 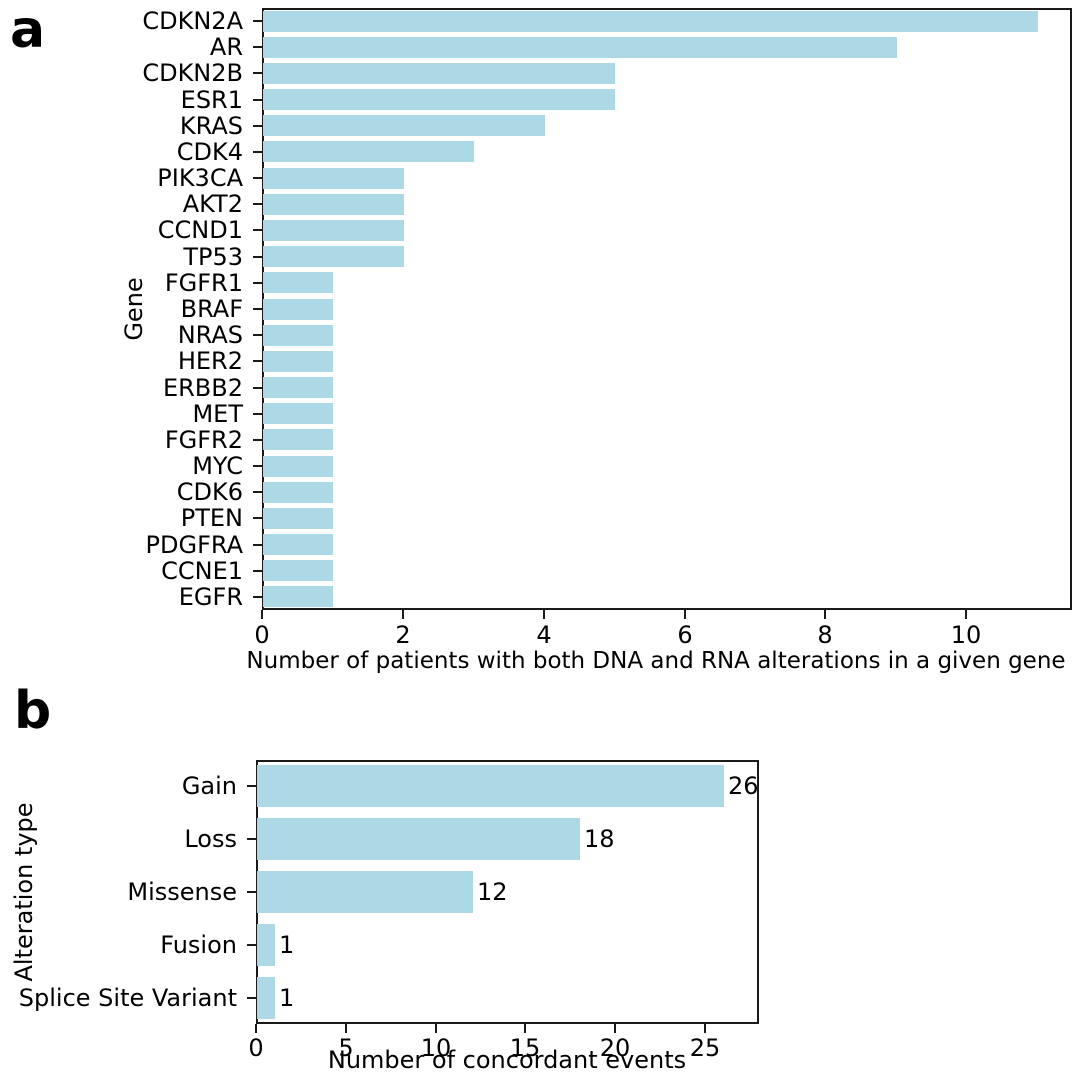 I want to click on y-tick-label: PIK3CA, so click(x=200, y=178).